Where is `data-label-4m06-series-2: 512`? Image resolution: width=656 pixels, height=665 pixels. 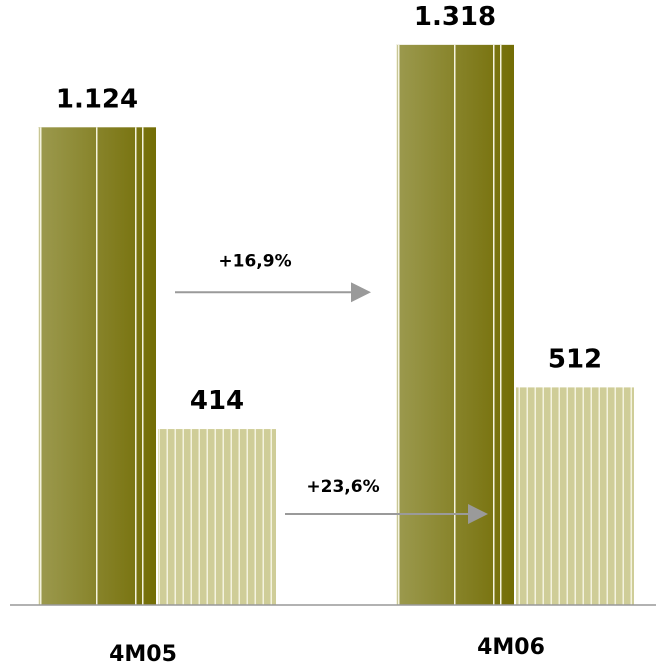
data-label-4m06-series-2: 512 is located at coordinates (575, 359).